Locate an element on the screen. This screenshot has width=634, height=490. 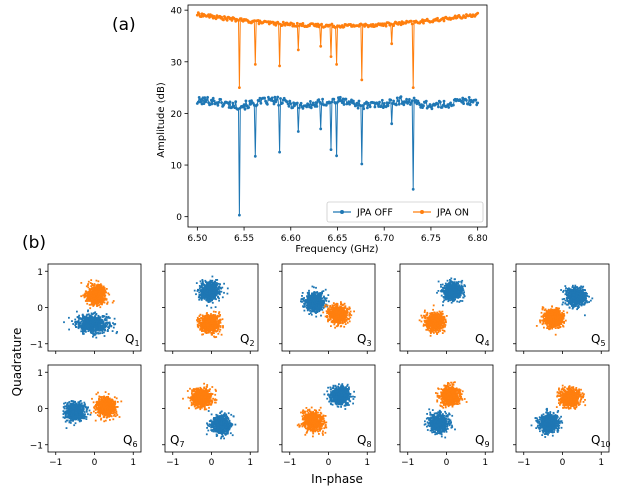
panel-a-ytick-label: 40 is located at coordinates (177, 12).